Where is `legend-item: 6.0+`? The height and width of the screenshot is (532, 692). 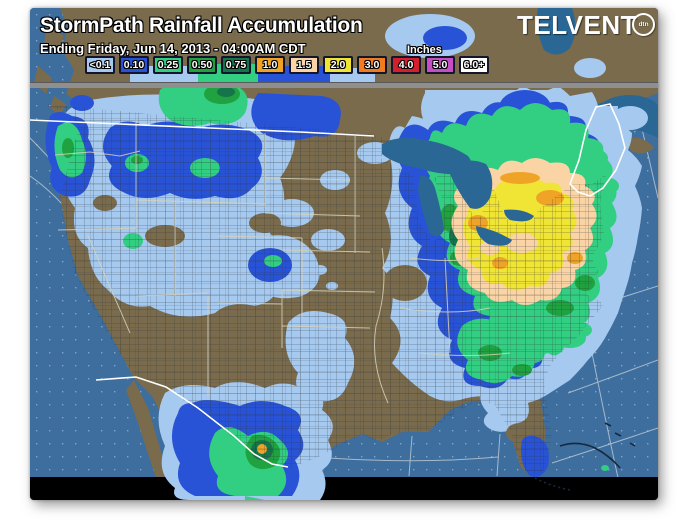 legend-item: 6.0+ is located at coordinates (474, 65).